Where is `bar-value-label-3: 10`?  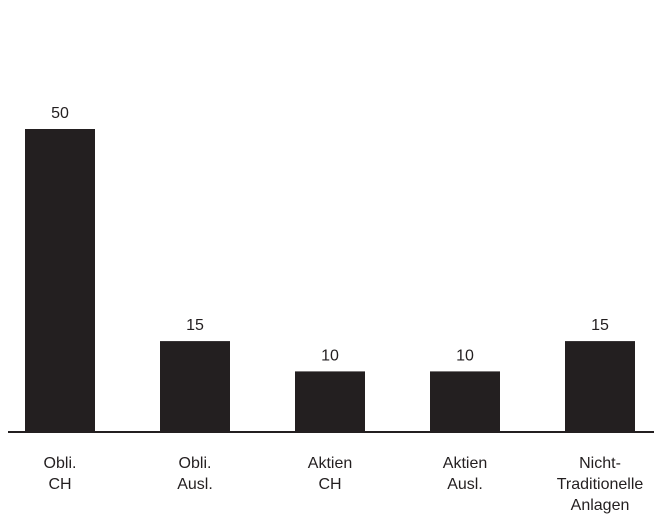 bar-value-label-3: 10 is located at coordinates (465, 355).